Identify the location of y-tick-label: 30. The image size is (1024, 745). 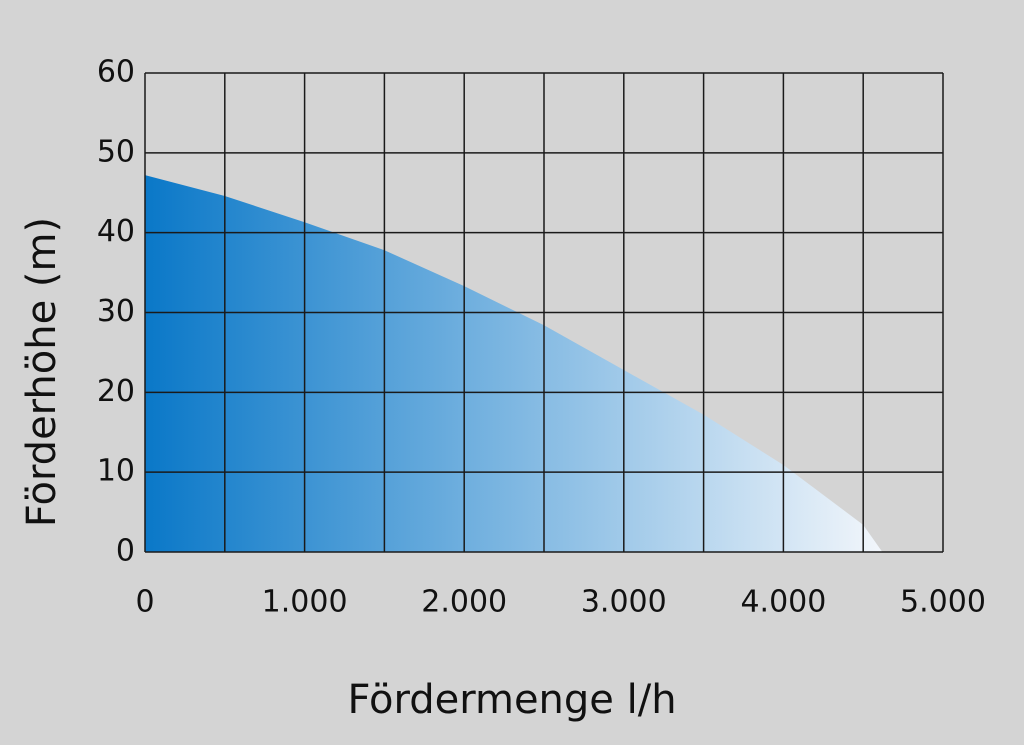
(116, 311).